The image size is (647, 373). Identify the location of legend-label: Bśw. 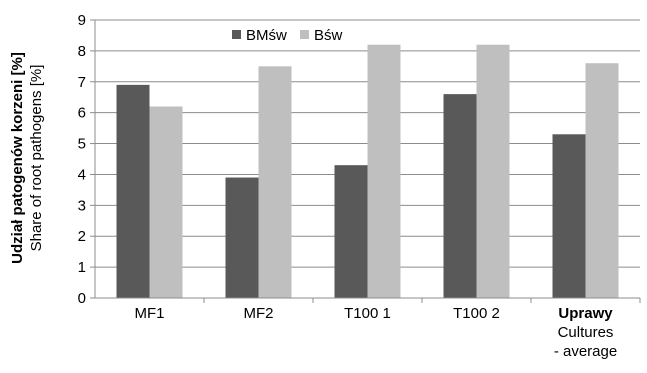
(328, 35).